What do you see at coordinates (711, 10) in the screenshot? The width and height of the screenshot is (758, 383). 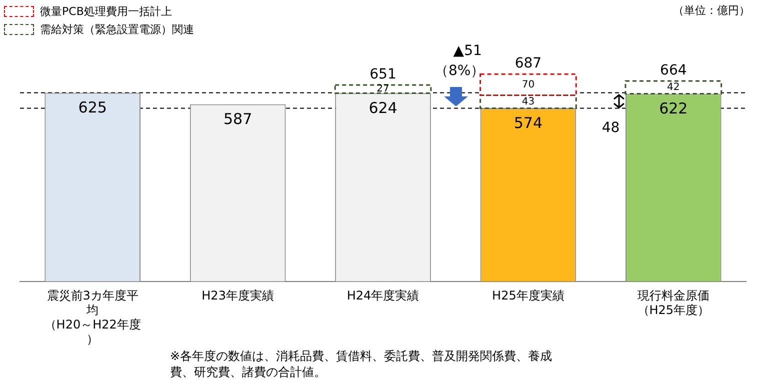 I see `text: （単位：億円）` at bounding box center [711, 10].